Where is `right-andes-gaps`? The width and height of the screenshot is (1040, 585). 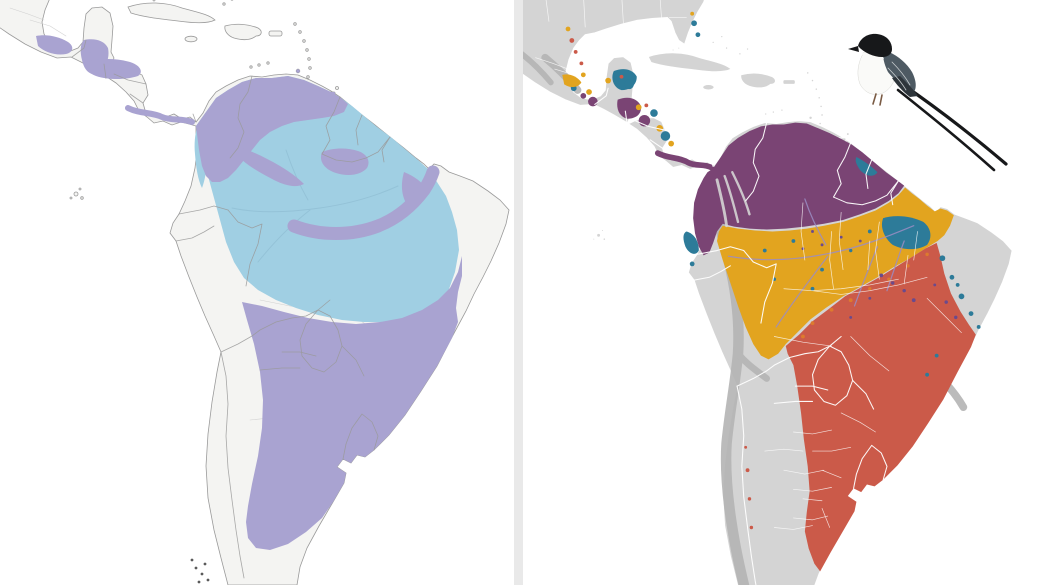 right-andes-gaps is located at coordinates (733, 199).